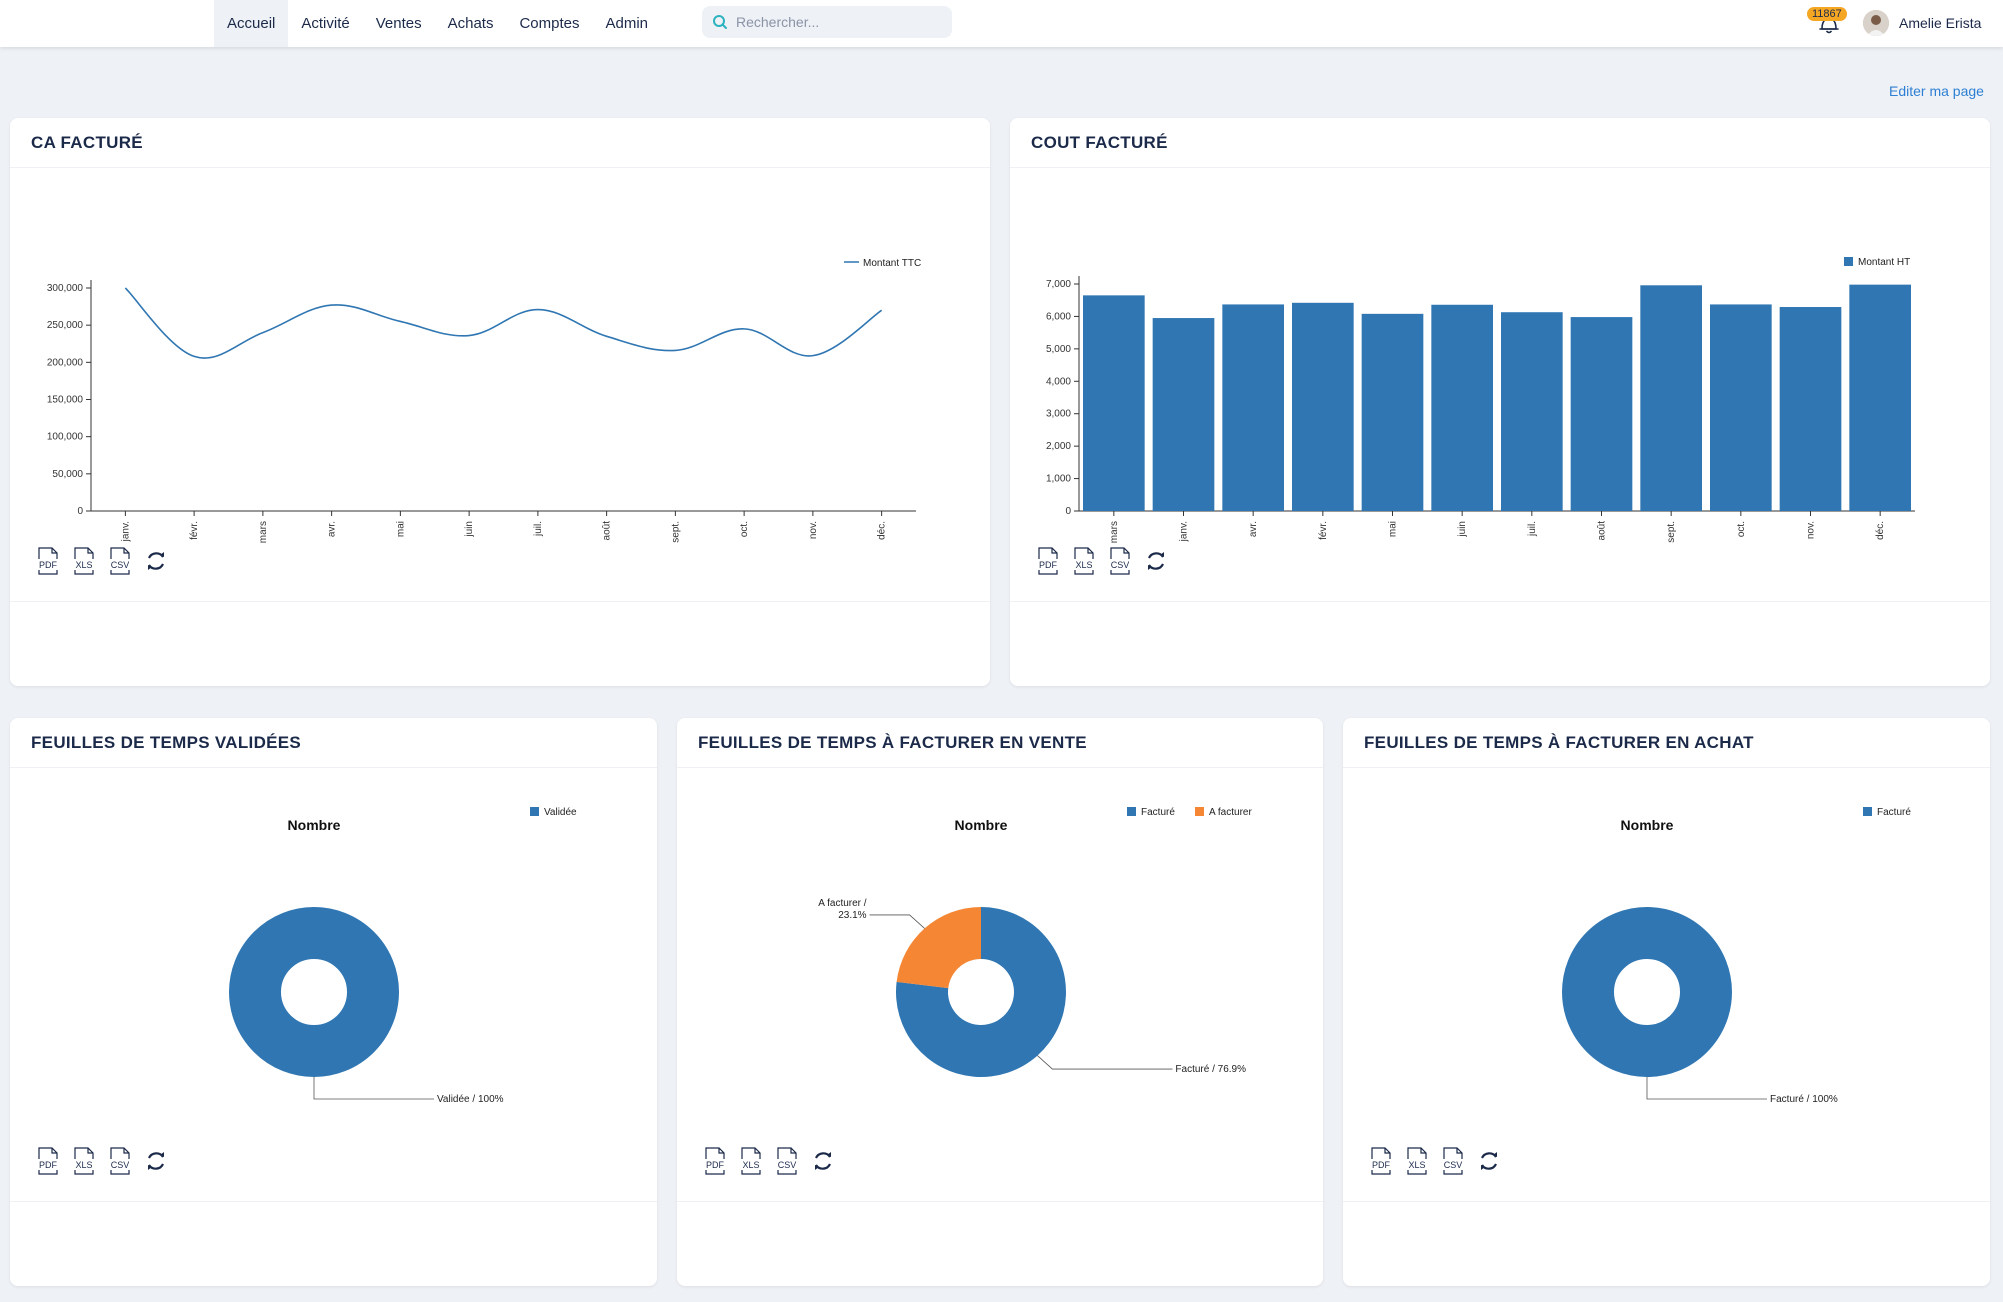 This screenshot has height=1302, width=2003. What do you see at coordinates (852, 915) in the screenshot?
I see `slice-label: 23.1%` at bounding box center [852, 915].